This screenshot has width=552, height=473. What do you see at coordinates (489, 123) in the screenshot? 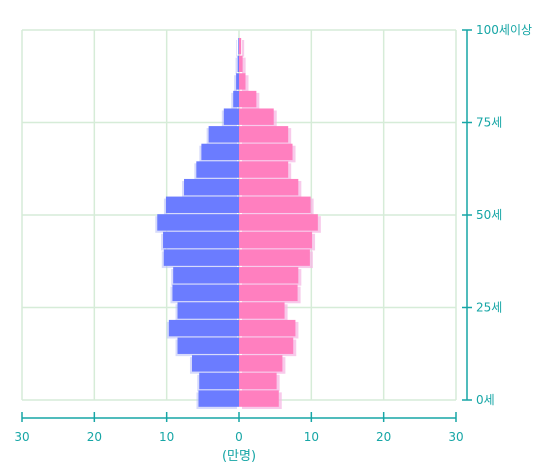
I see `y-tick-label: 75세` at bounding box center [489, 123].